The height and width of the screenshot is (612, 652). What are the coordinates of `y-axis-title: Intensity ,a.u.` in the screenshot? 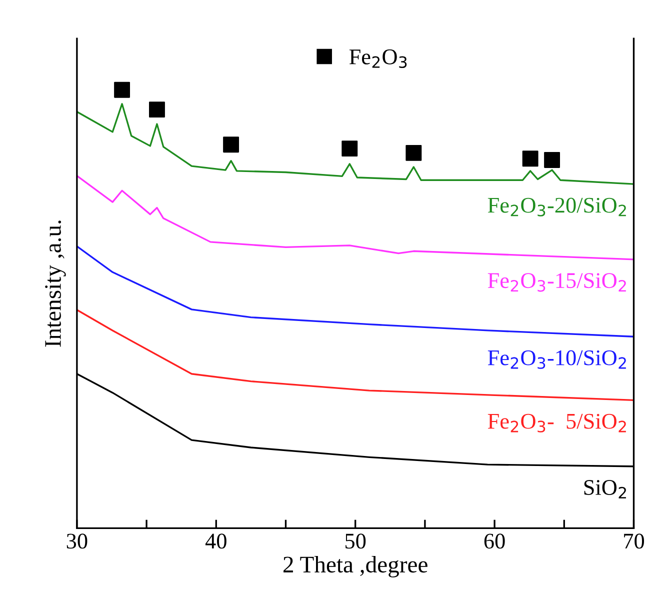 It's located at (55, 283).